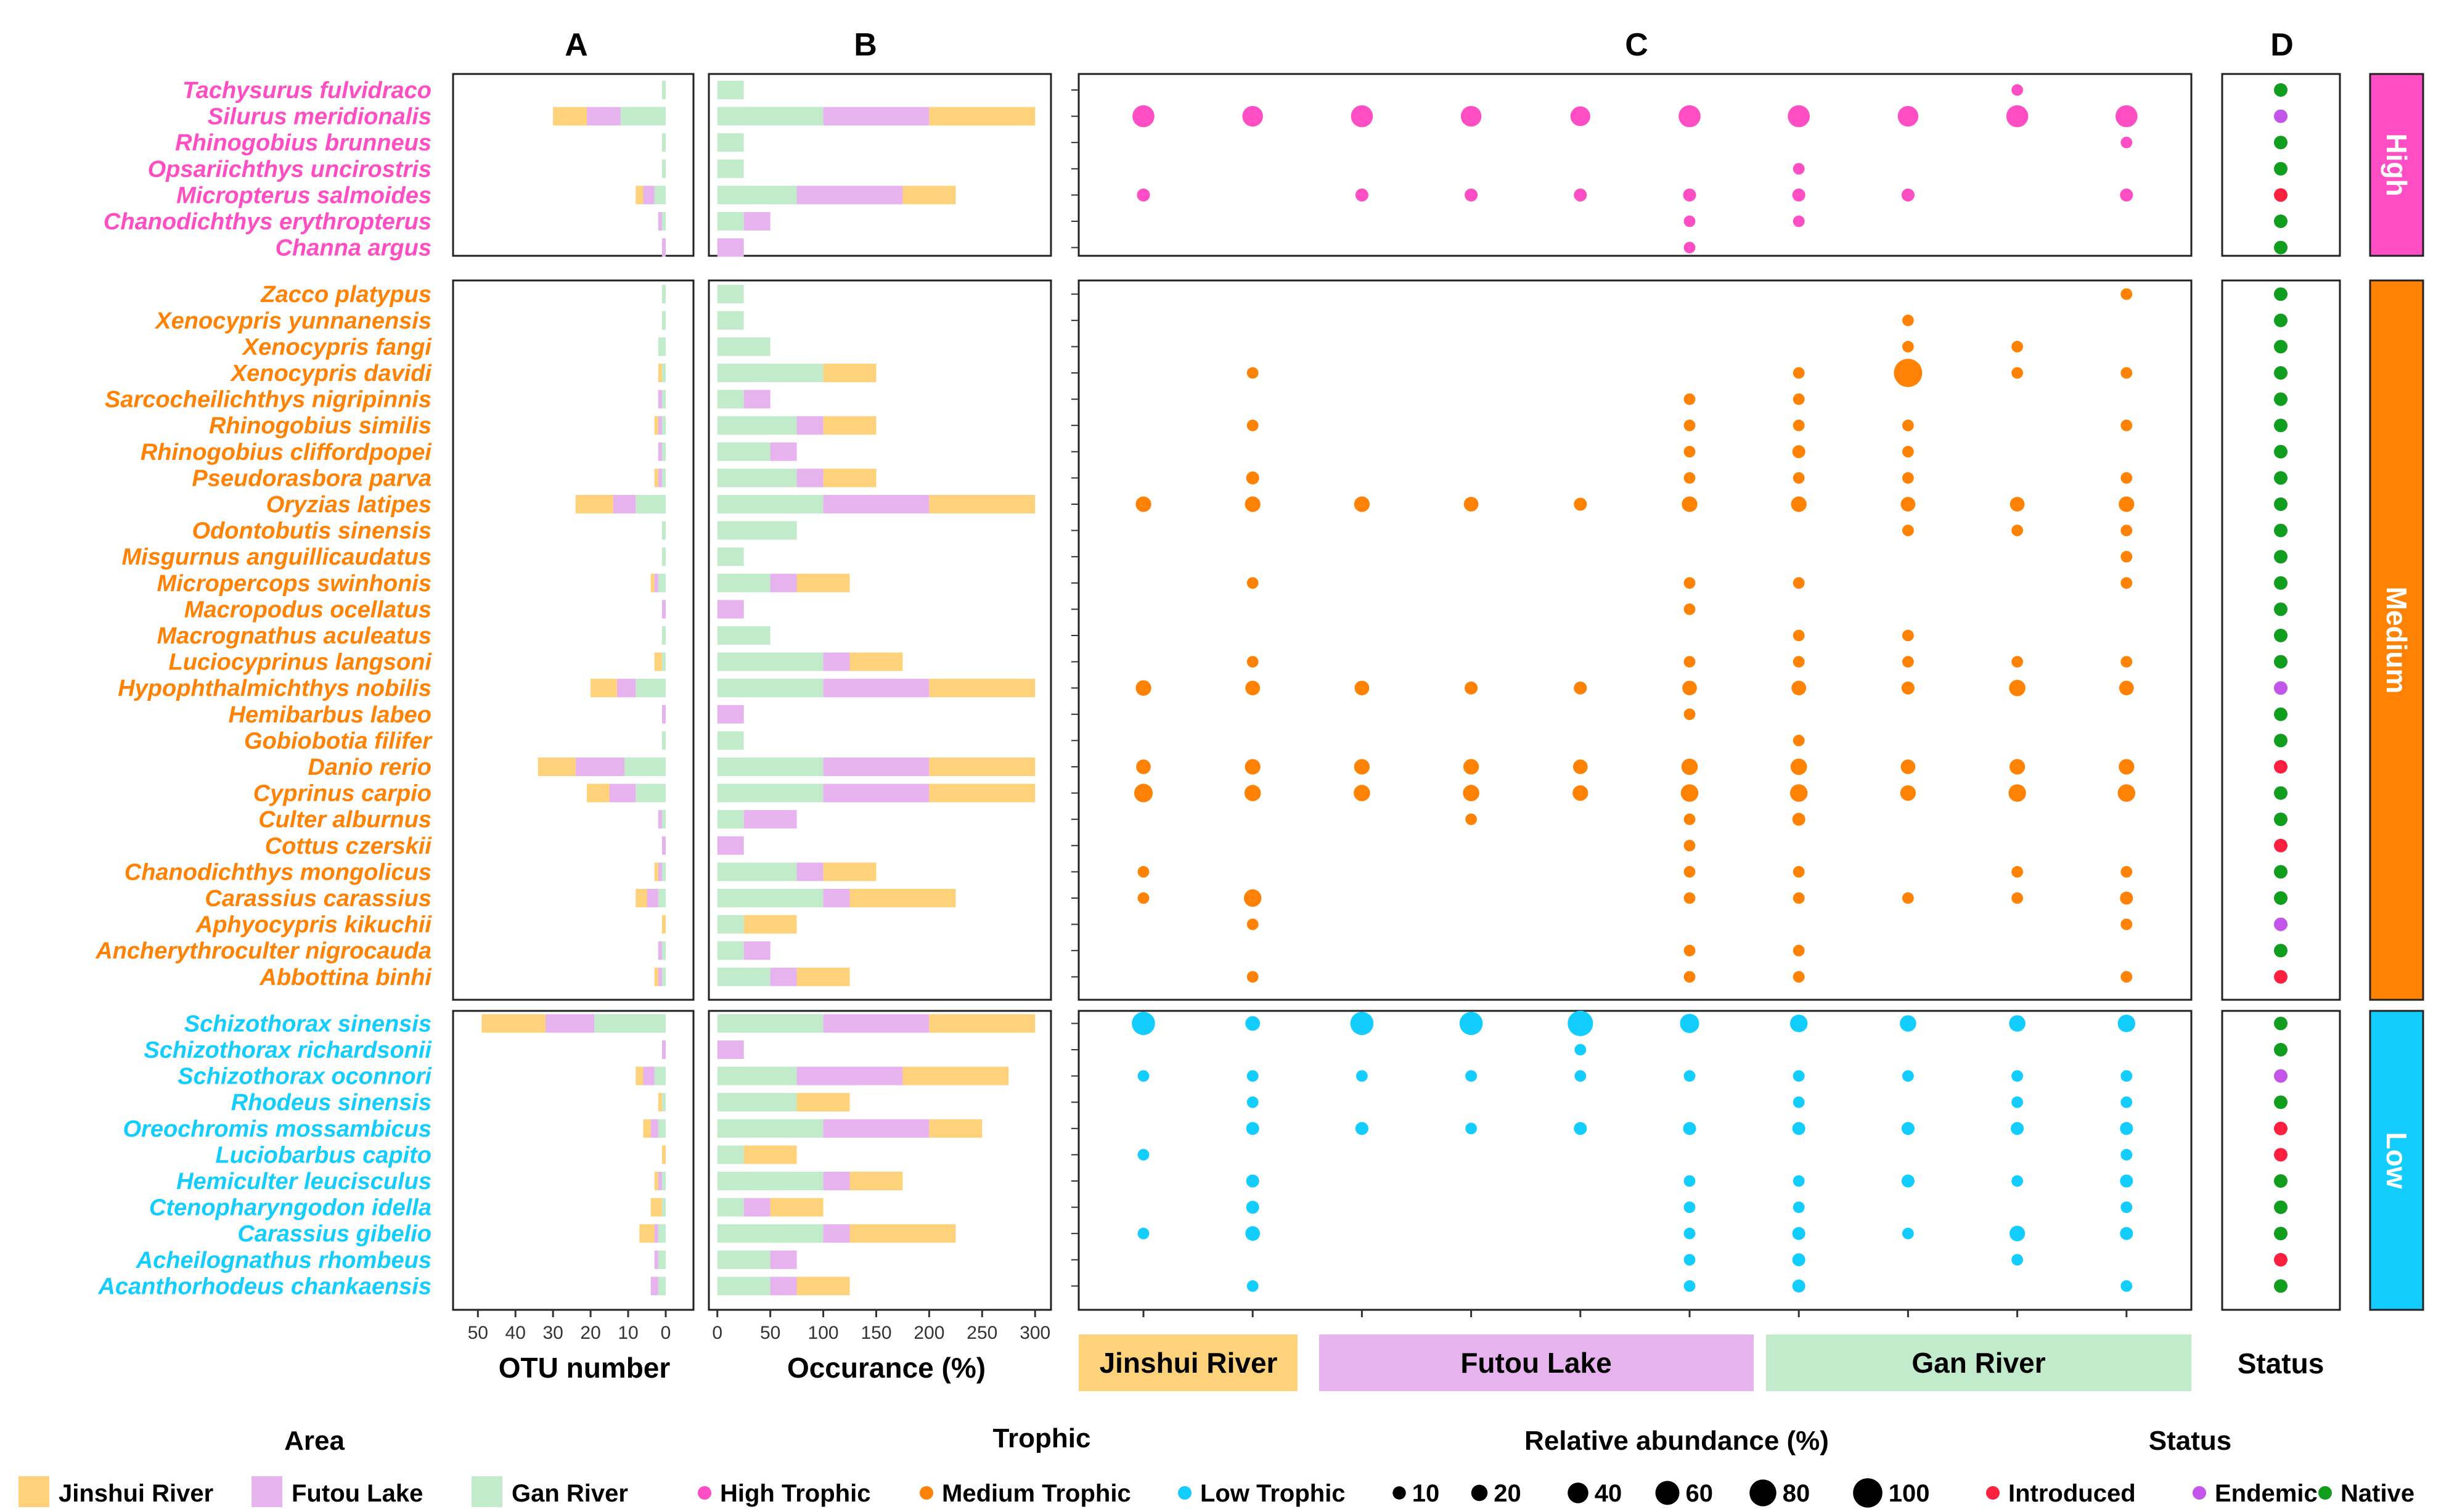  Describe the element at coordinates (1868, 1493) in the screenshot. I see `legend-abundance-circle` at that location.